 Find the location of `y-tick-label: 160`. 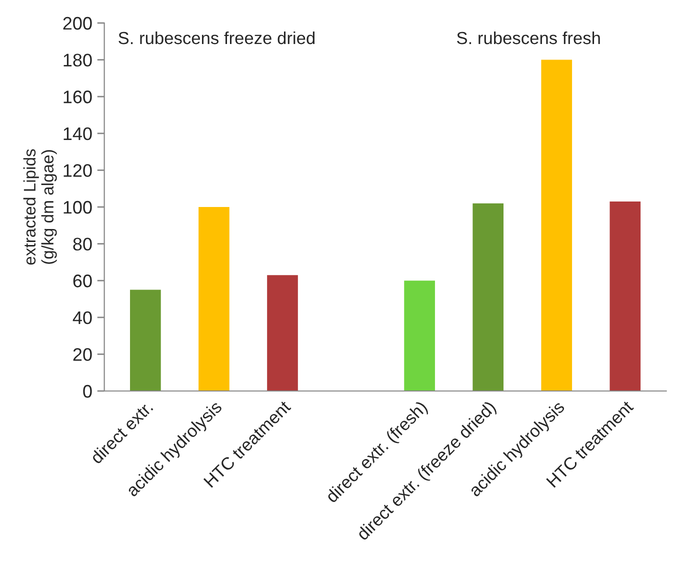

y-tick-label: 160 is located at coordinates (78, 97).